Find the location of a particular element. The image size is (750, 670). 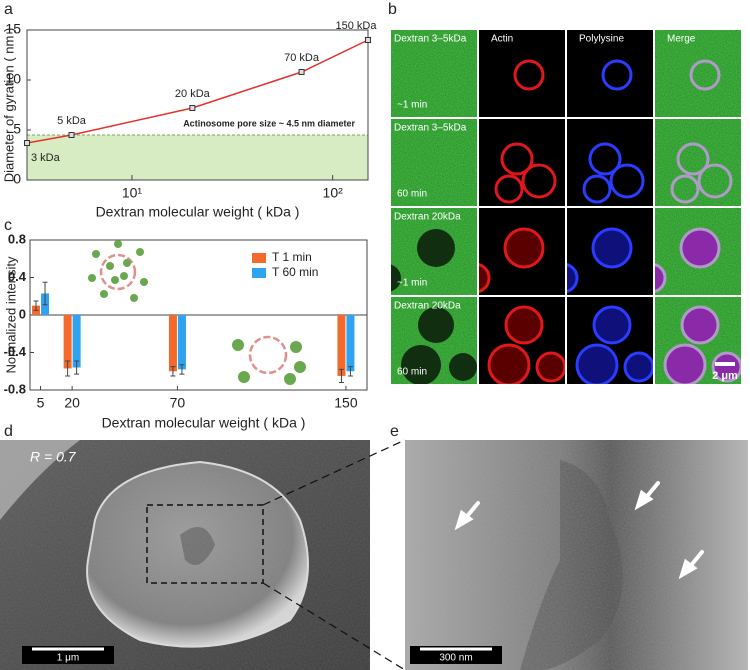

y-tick-label: 0.8 is located at coordinates (17, 238).